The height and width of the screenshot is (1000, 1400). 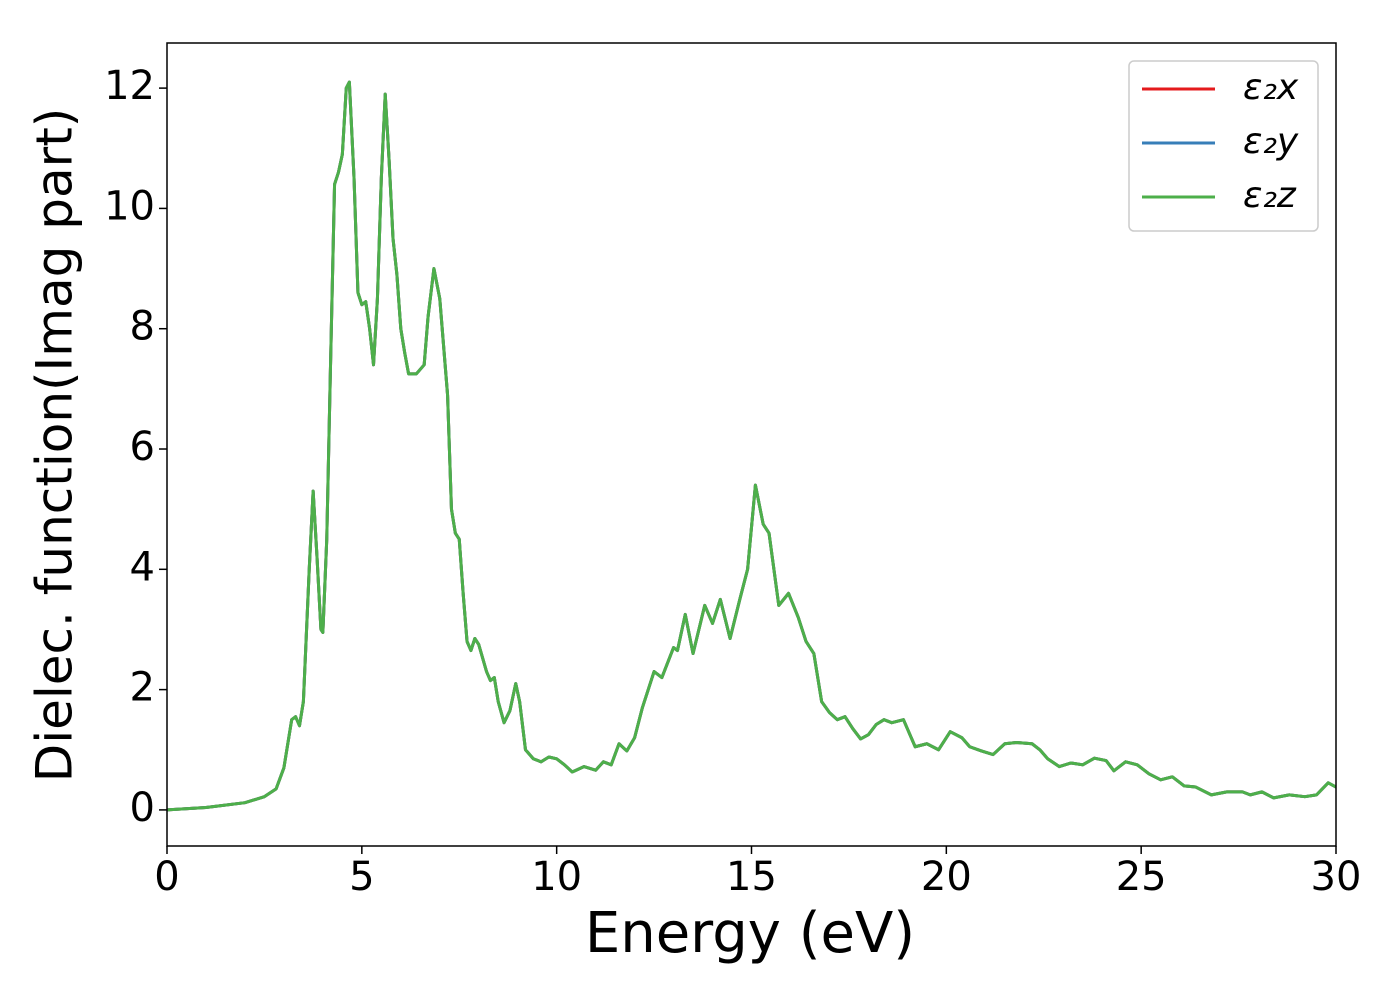 I want to click on y-tick-label: 6, so click(x=142, y=447).